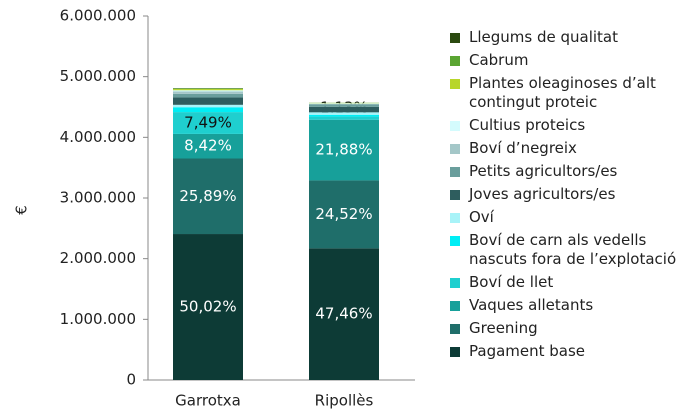 Image resolution: width=682 pixels, height=414 pixels. I want to click on y-tick-label: 3.000.000, so click(98, 198).